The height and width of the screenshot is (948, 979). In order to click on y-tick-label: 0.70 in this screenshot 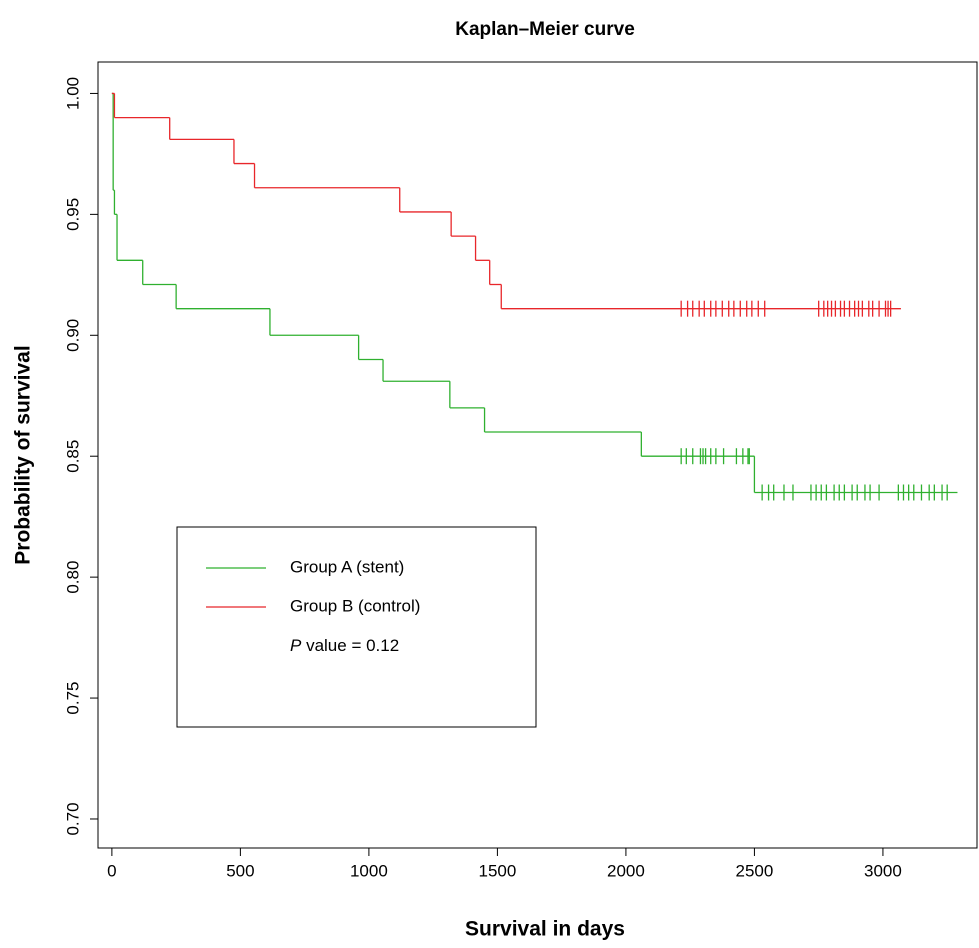, I will do `click(72, 818)`.